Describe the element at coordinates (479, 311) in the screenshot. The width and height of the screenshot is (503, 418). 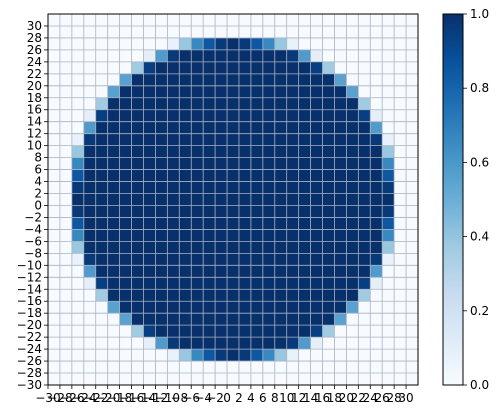
I see `colorbar-tick-label: 0.2` at that location.